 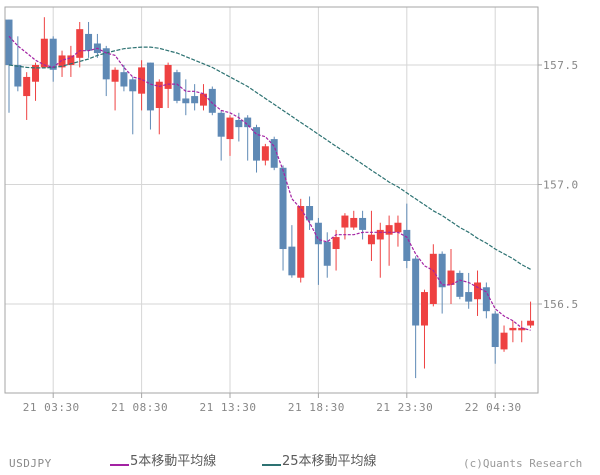 What do you see at coordinates (404, 407) in the screenshot?
I see `x-axis-label: 21 23:30` at bounding box center [404, 407].